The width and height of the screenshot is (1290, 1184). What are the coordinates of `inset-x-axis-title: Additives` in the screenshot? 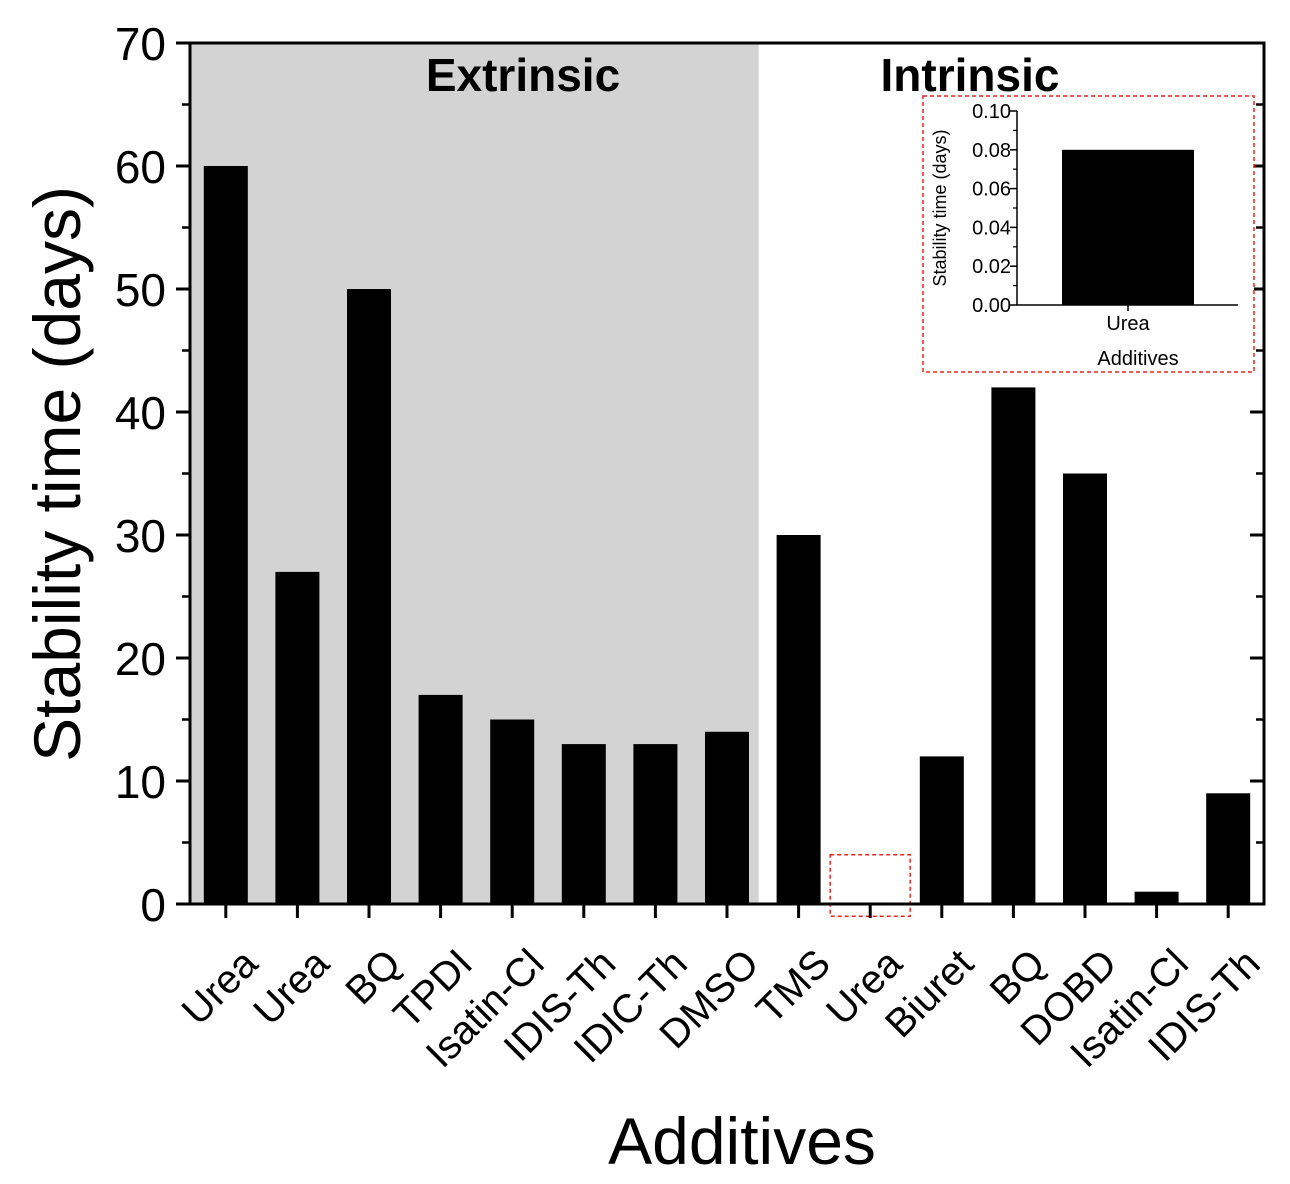 It's located at (1137, 359).